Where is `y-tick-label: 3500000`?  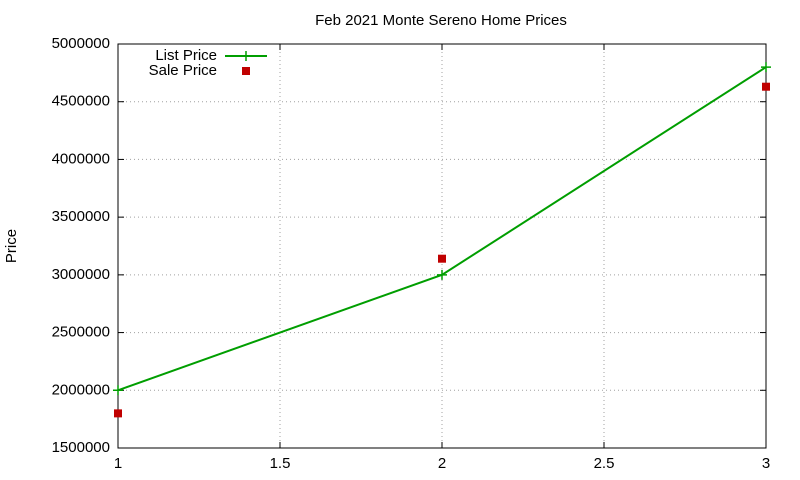
y-tick-label: 3500000 is located at coordinates (81, 216).